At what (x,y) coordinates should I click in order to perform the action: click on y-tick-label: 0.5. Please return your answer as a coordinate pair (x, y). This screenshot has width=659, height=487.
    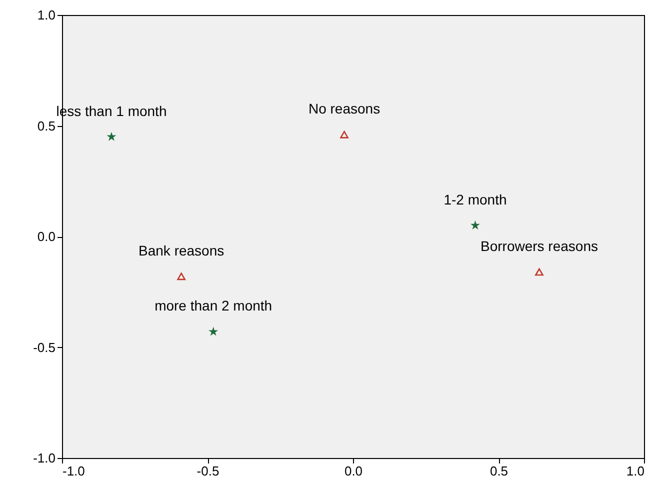
    Looking at the image, I should click on (46, 126).